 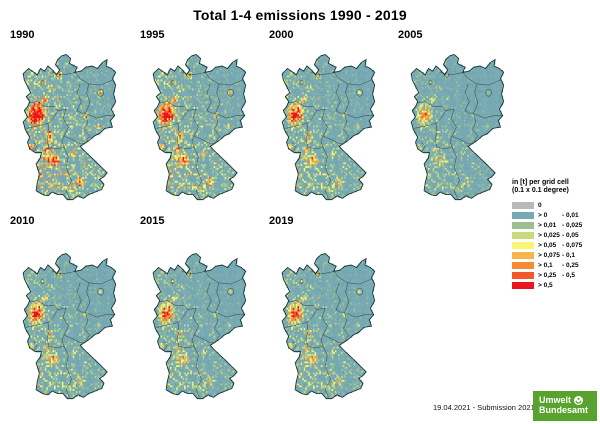 I want to click on map-year-label: 2019, so click(x=281, y=221).